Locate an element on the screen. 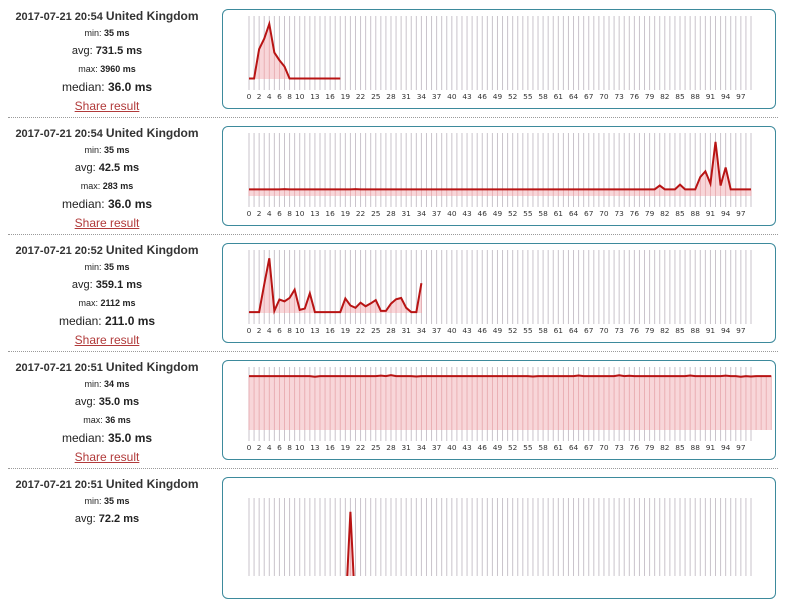 The height and width of the screenshot is (599, 786). min-row: min: 34 ms is located at coordinates (107, 384).